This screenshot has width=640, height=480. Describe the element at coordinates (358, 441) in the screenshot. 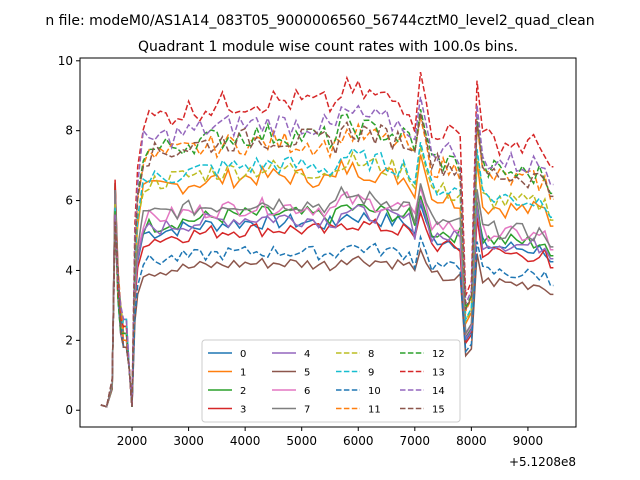

I see `x-tick-label: 6000` at that location.